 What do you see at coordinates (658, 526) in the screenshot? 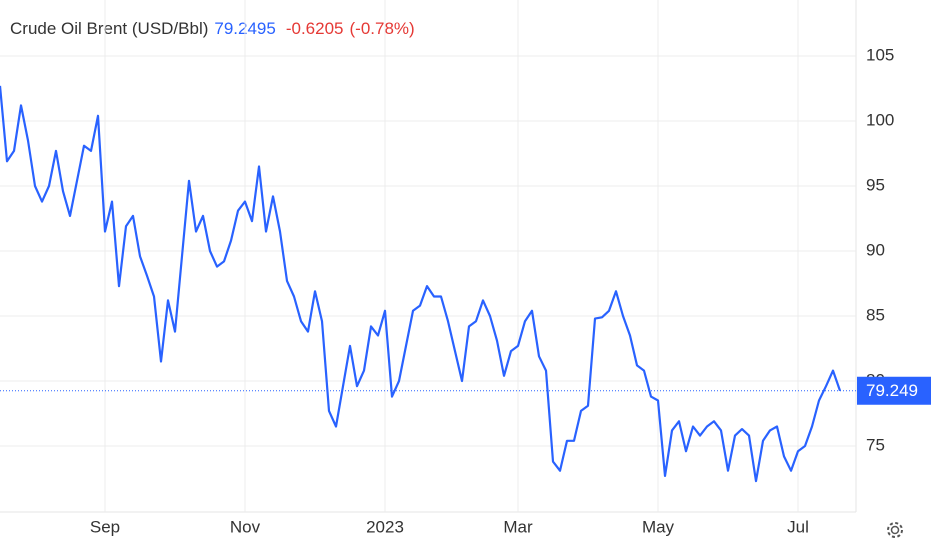
I see `x-tick-label: May` at bounding box center [658, 526].